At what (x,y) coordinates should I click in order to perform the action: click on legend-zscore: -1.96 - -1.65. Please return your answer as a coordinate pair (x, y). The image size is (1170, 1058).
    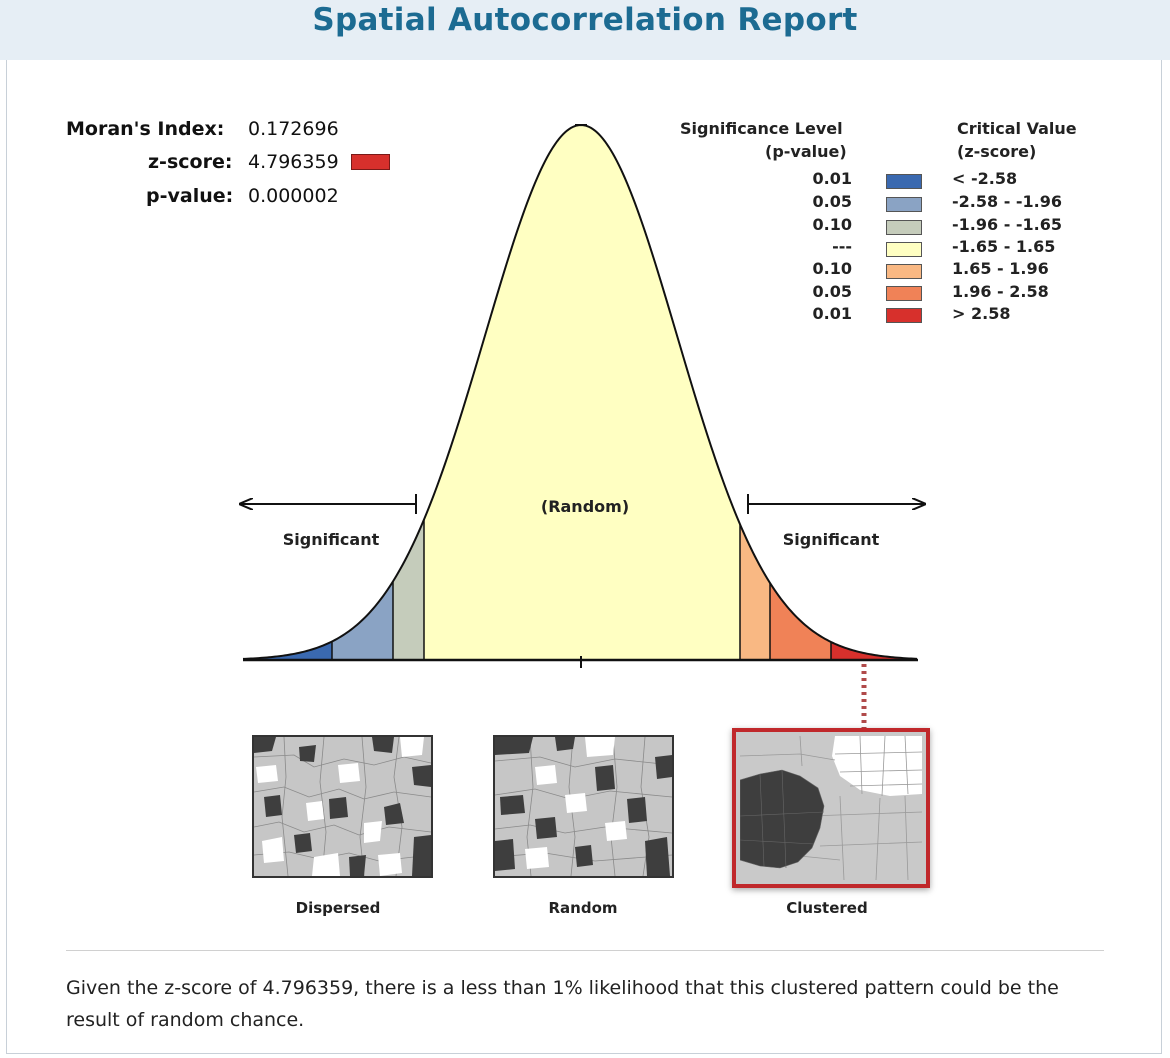
    Looking at the image, I should click on (1007, 224).